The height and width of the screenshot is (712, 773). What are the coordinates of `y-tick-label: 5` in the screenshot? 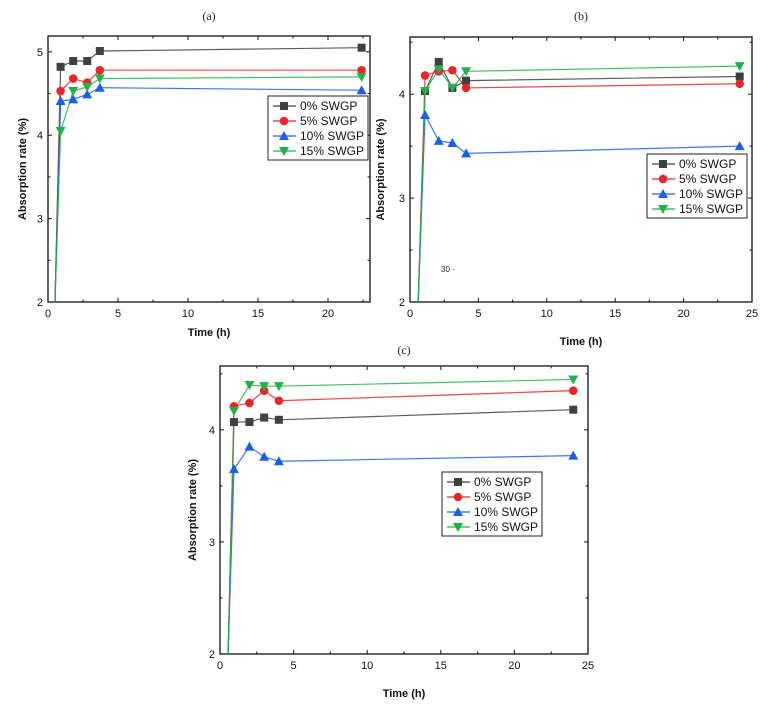 It's located at (40, 53).